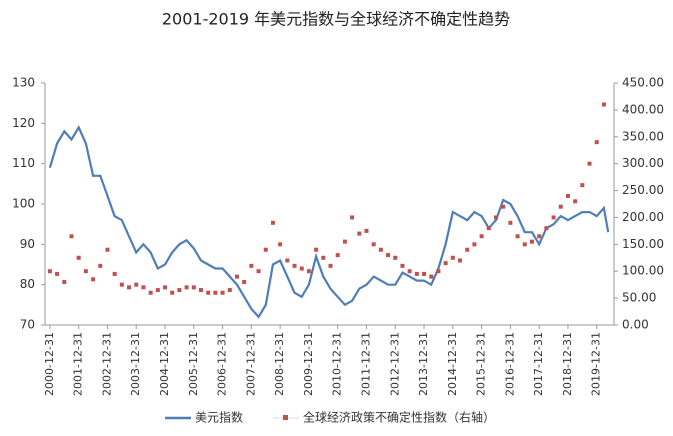 This screenshot has width=673, height=436. I want to click on x-tick-label: 2005-12-31, so click(193, 364).